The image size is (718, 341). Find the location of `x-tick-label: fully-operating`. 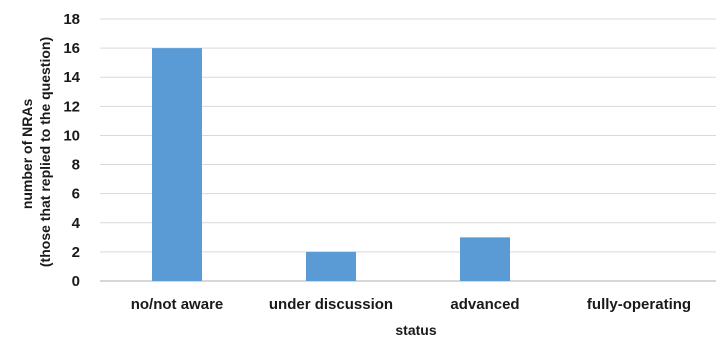

x-tick-label: fully-operating is located at coordinates (639, 304).